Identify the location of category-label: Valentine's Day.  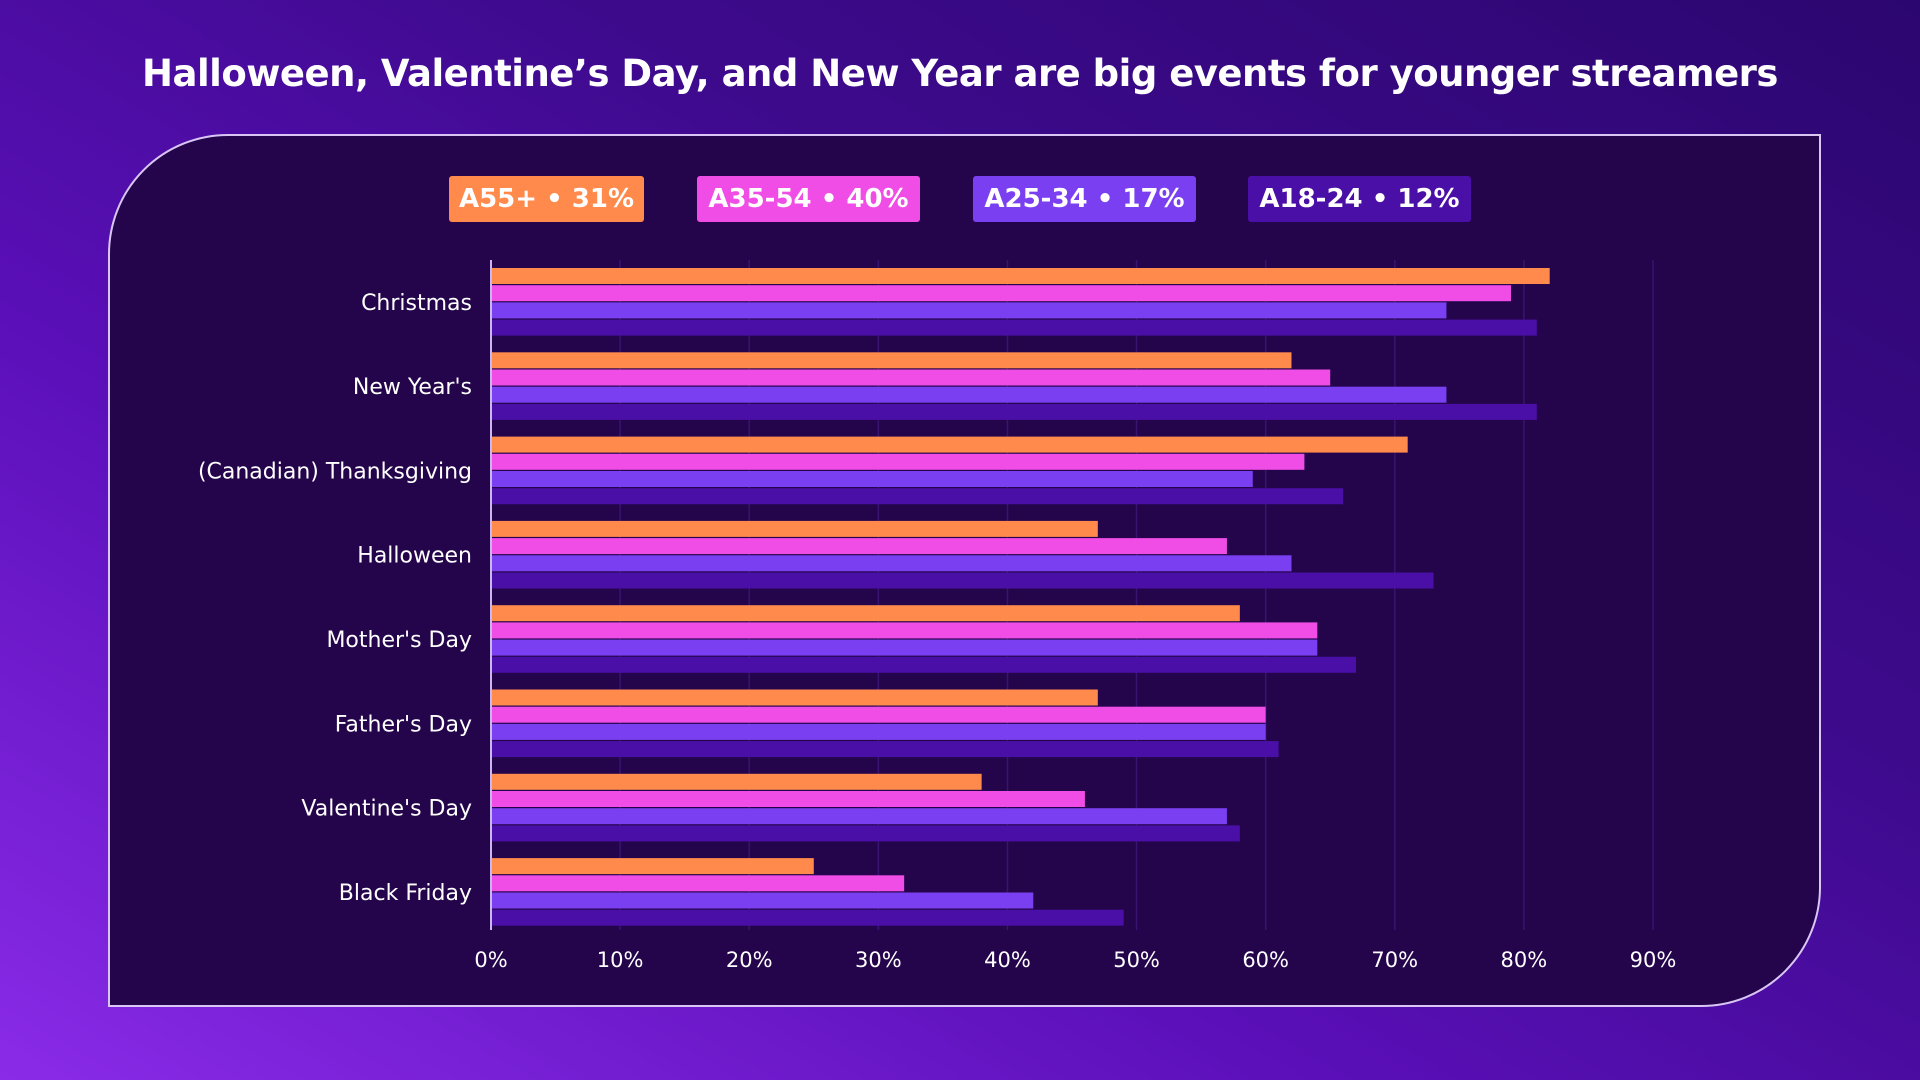
(386, 809).